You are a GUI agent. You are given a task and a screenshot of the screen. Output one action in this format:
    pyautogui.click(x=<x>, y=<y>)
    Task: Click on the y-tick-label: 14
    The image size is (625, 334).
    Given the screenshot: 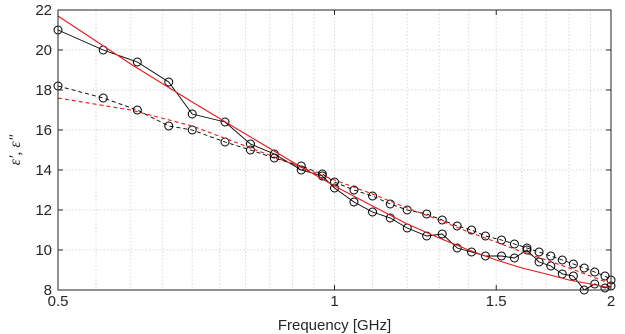 What is the action you would take?
    pyautogui.click(x=43, y=170)
    